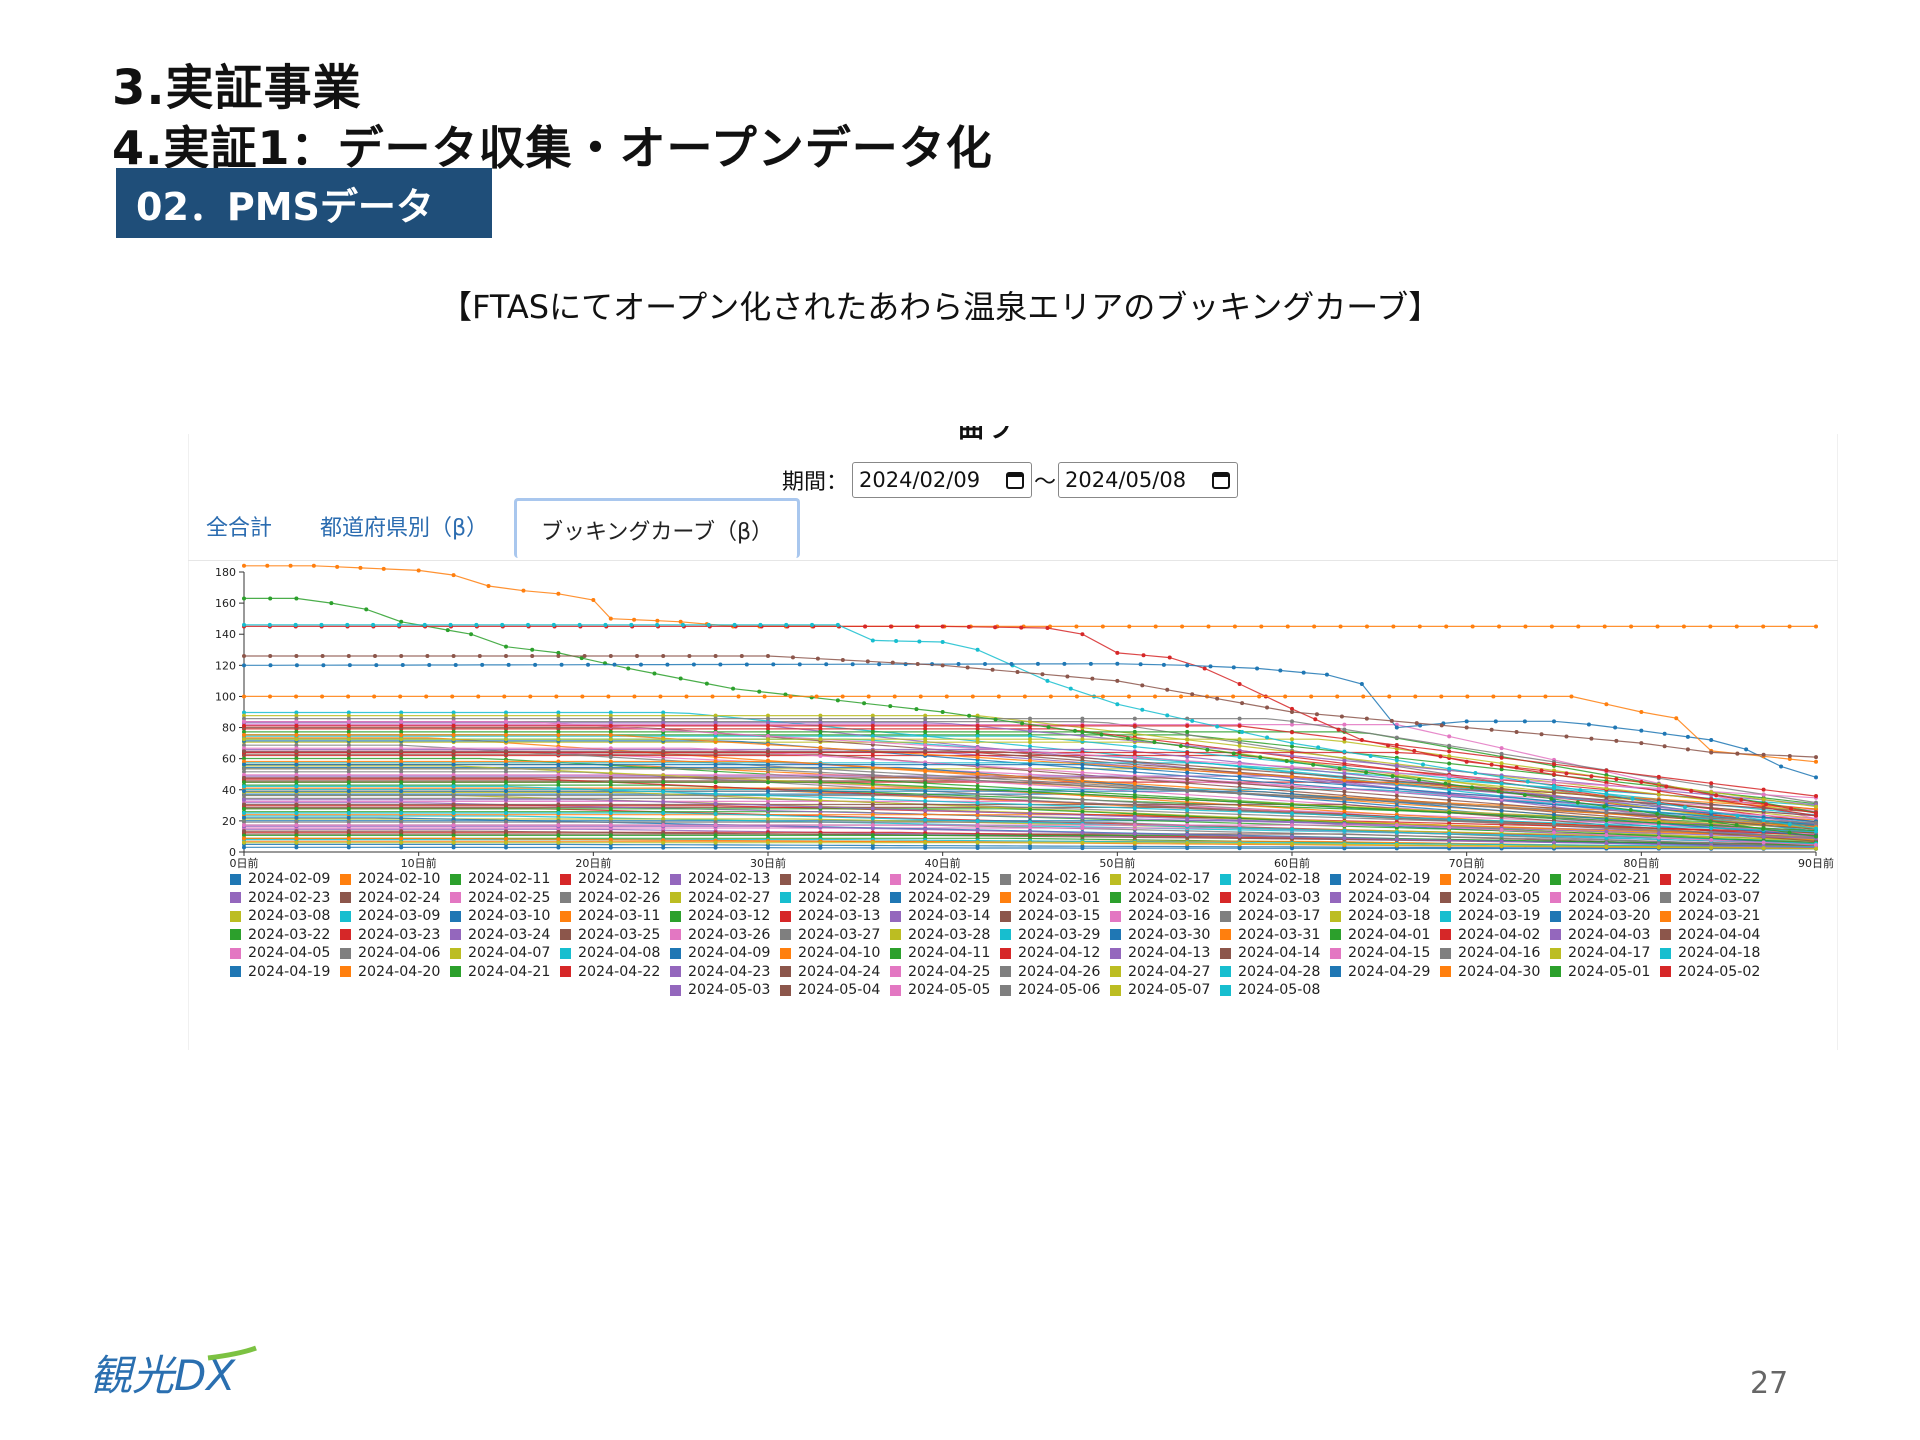  Describe the element at coordinates (1605, 935) in the screenshot. I see `legend-item: 2024-04-03` at that location.